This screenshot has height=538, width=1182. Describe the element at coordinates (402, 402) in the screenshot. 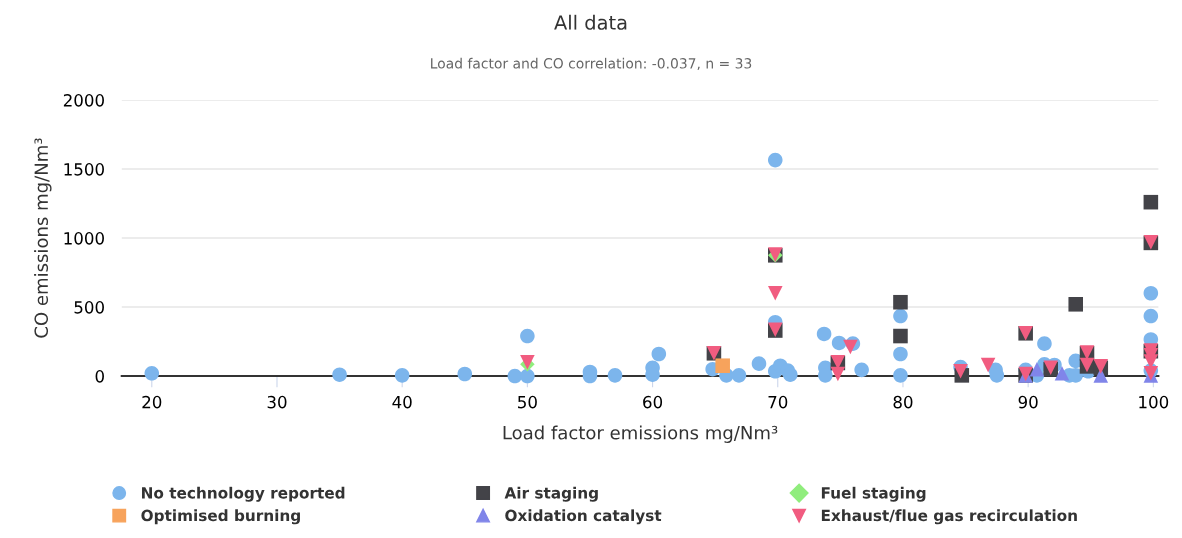

I see `x-tick-label: 40` at that location.